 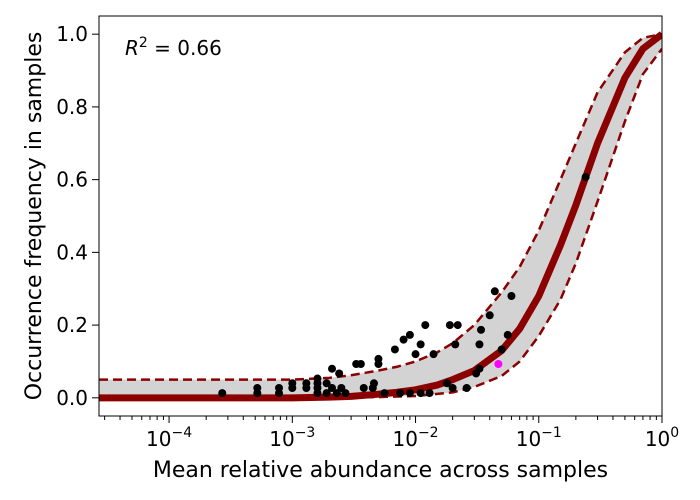 What do you see at coordinates (72, 398) in the screenshot?
I see `y-tick-label: 0.0` at bounding box center [72, 398].